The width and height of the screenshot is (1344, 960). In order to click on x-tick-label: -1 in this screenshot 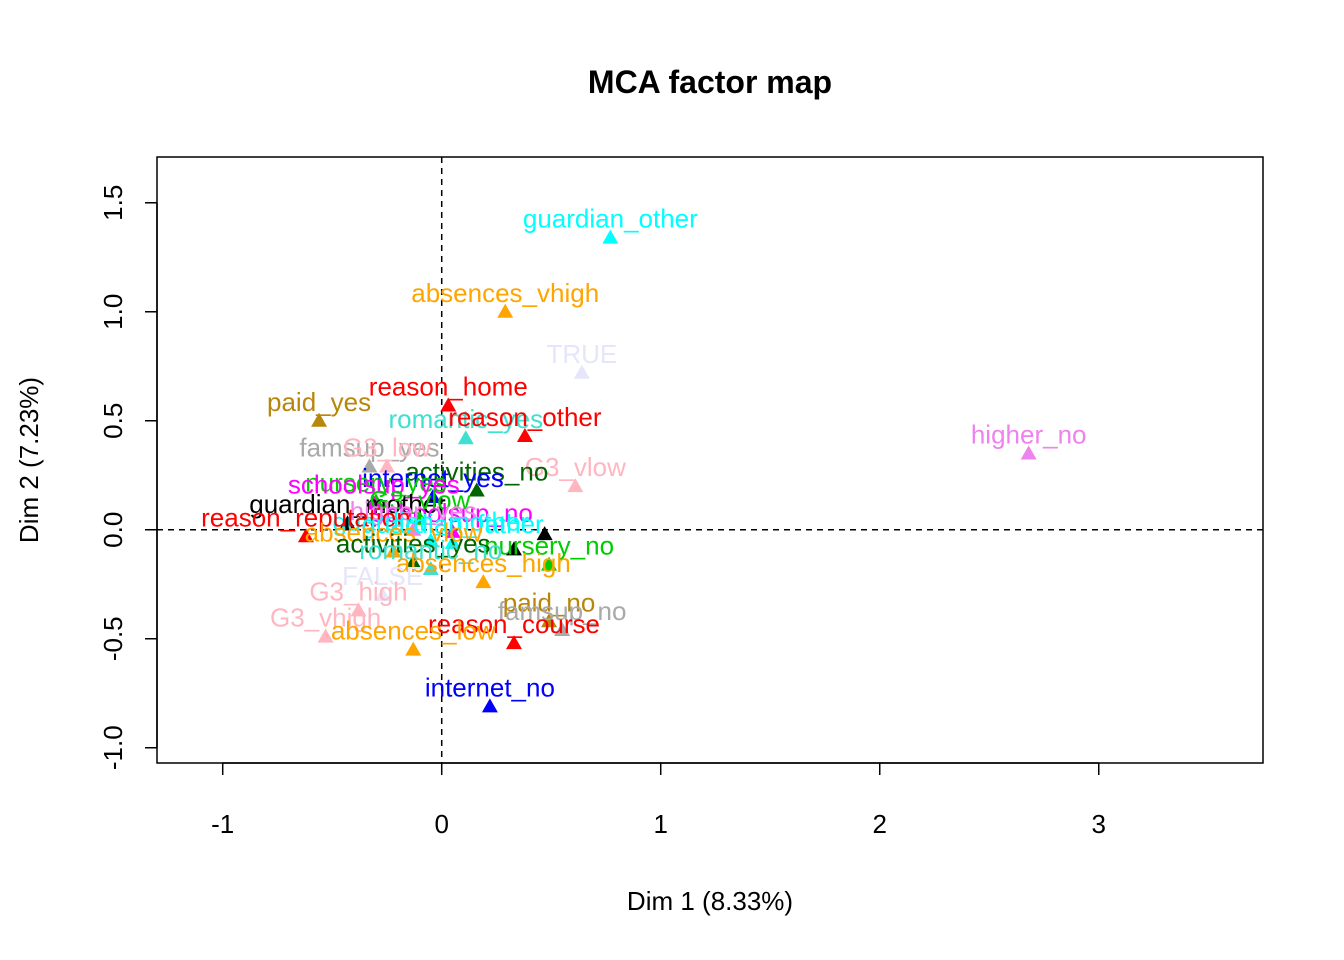, I will do `click(222, 824)`.